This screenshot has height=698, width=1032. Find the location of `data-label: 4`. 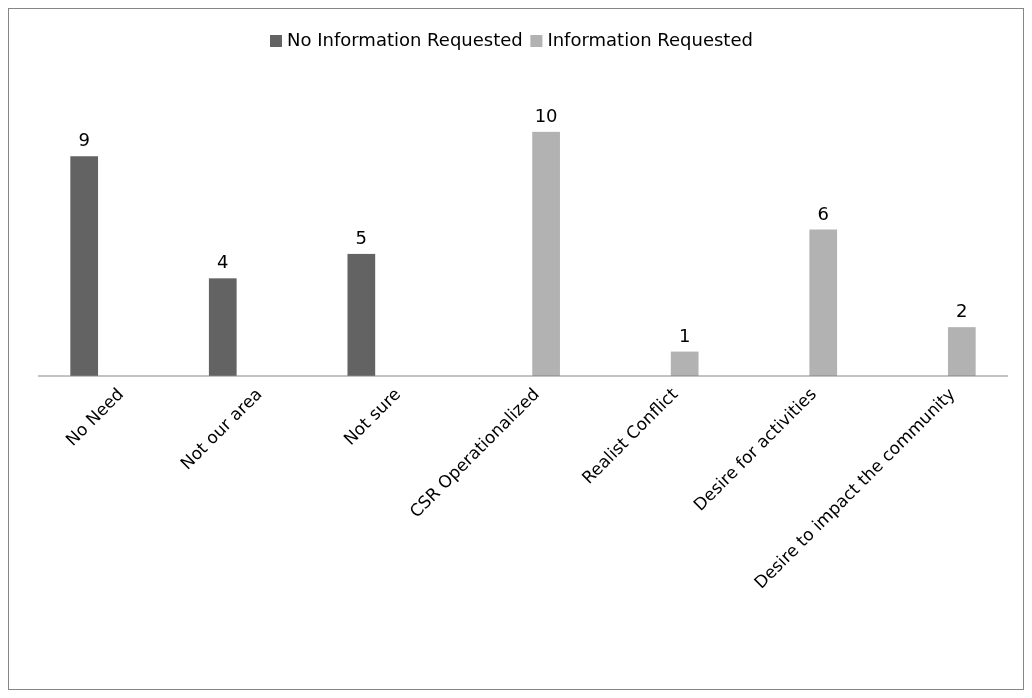

data-label: 4 is located at coordinates (223, 262).